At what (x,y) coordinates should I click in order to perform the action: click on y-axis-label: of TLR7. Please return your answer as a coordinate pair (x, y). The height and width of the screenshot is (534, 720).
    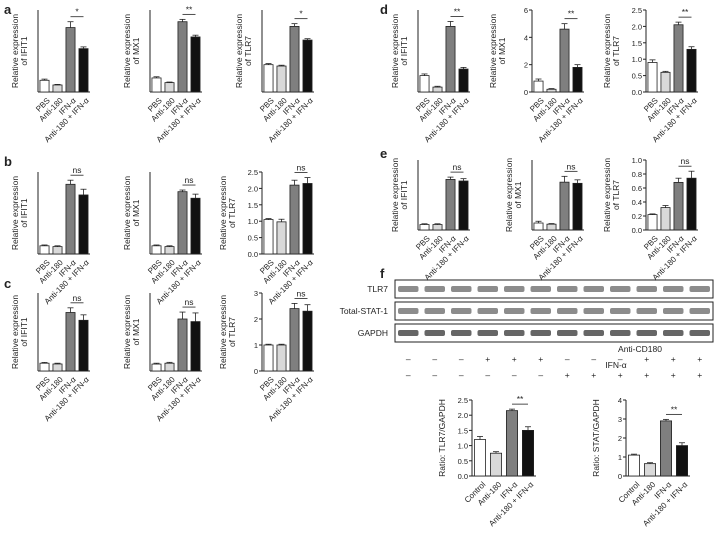
    Looking at the image, I should click on (232, 332).